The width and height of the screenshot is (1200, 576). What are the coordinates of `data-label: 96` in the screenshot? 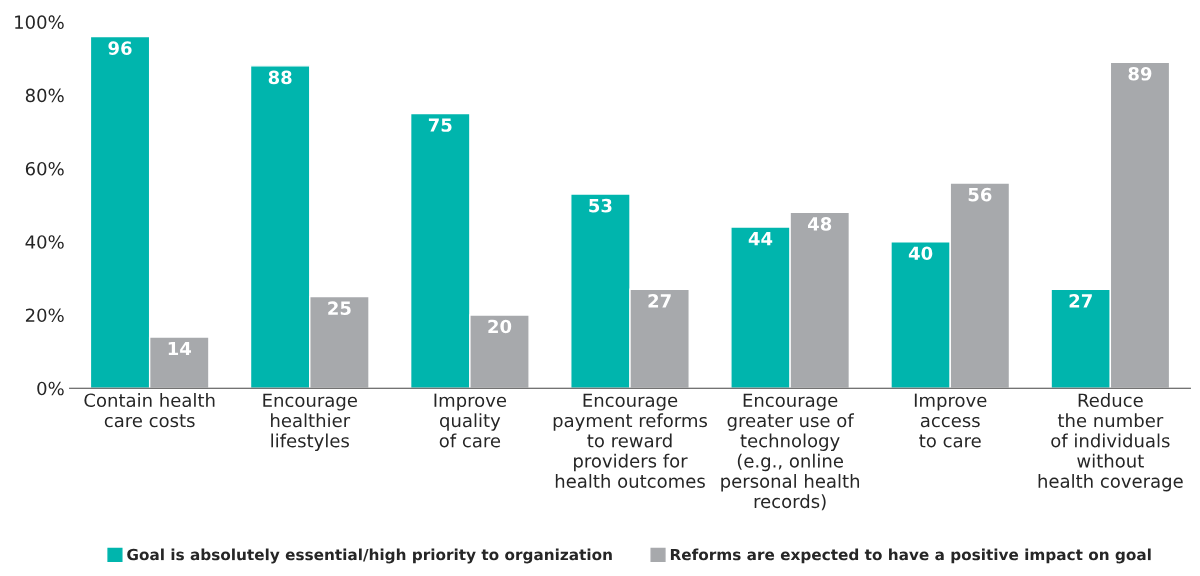 It's located at (120, 48).